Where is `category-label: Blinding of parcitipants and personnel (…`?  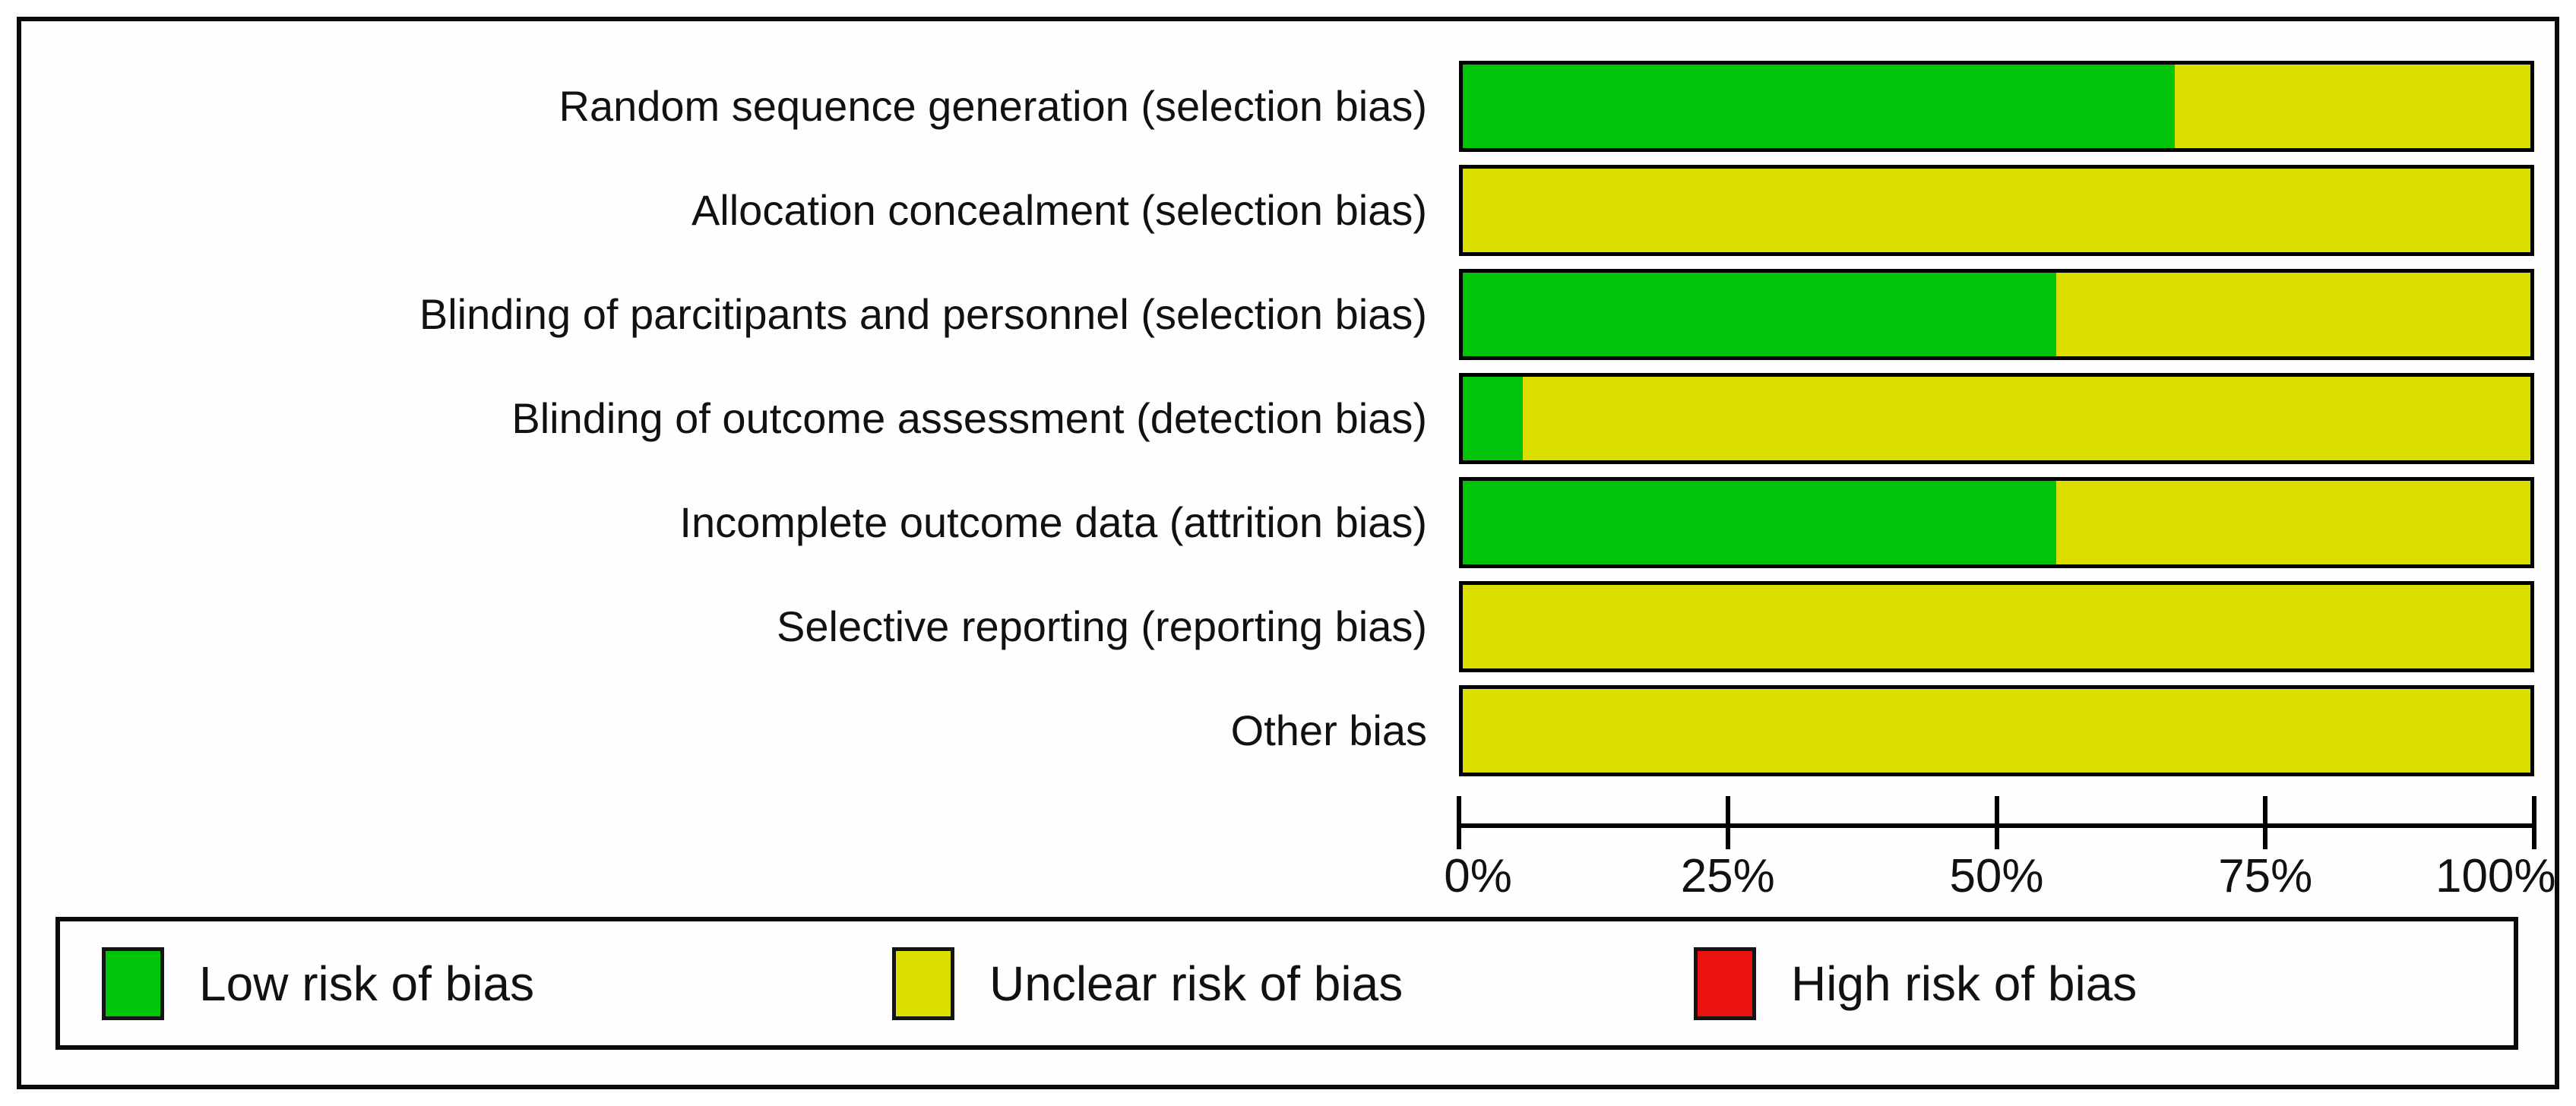
category-label: Blinding of parcitipants and personnel (… is located at coordinates (923, 314).